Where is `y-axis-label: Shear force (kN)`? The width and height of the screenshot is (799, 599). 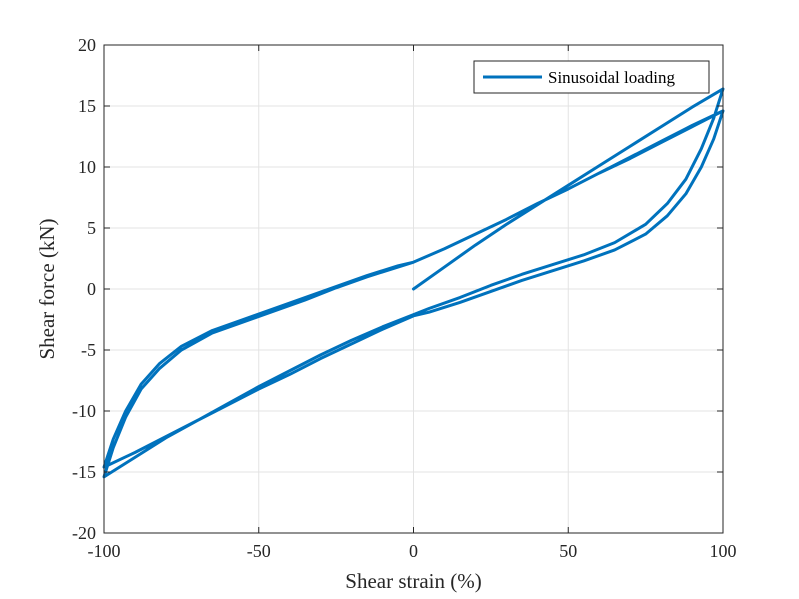 y-axis-label: Shear force (kN) is located at coordinates (47, 288).